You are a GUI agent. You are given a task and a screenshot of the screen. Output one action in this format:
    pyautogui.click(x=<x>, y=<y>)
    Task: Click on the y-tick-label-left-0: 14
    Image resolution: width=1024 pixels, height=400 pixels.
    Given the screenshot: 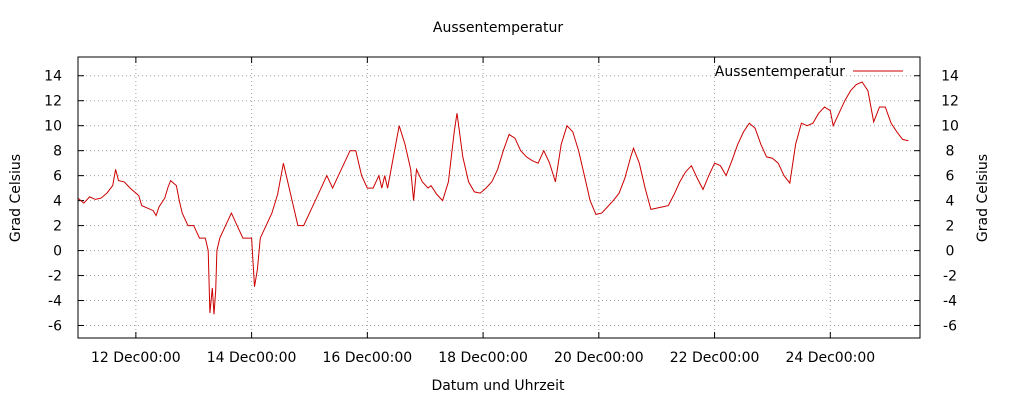 What is the action you would take?
    pyautogui.click(x=53, y=77)
    